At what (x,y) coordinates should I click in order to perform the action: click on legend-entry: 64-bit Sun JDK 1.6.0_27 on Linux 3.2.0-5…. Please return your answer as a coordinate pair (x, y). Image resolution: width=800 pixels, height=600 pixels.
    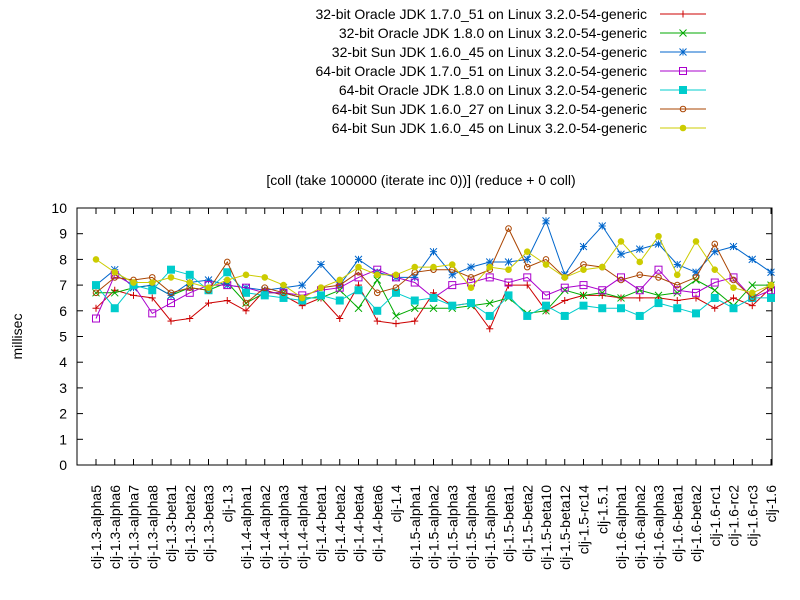
    Looking at the image, I should click on (519, 109).